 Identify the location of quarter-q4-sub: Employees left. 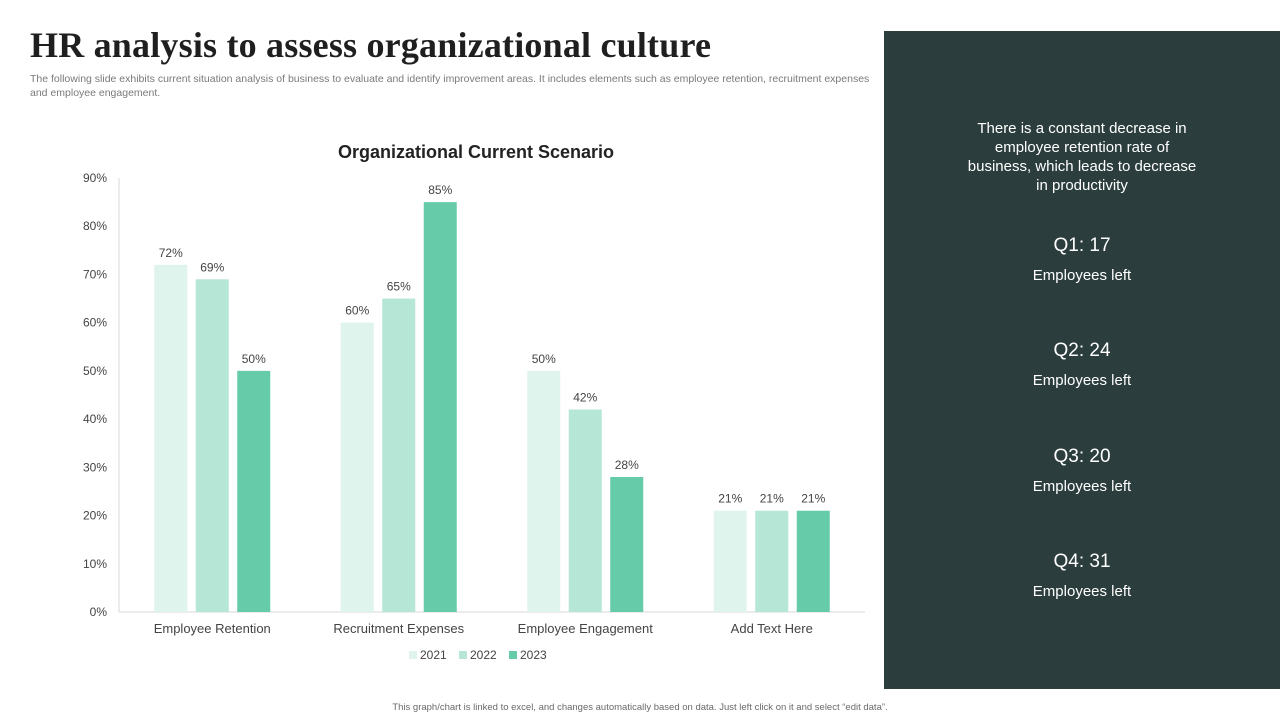
(1082, 591).